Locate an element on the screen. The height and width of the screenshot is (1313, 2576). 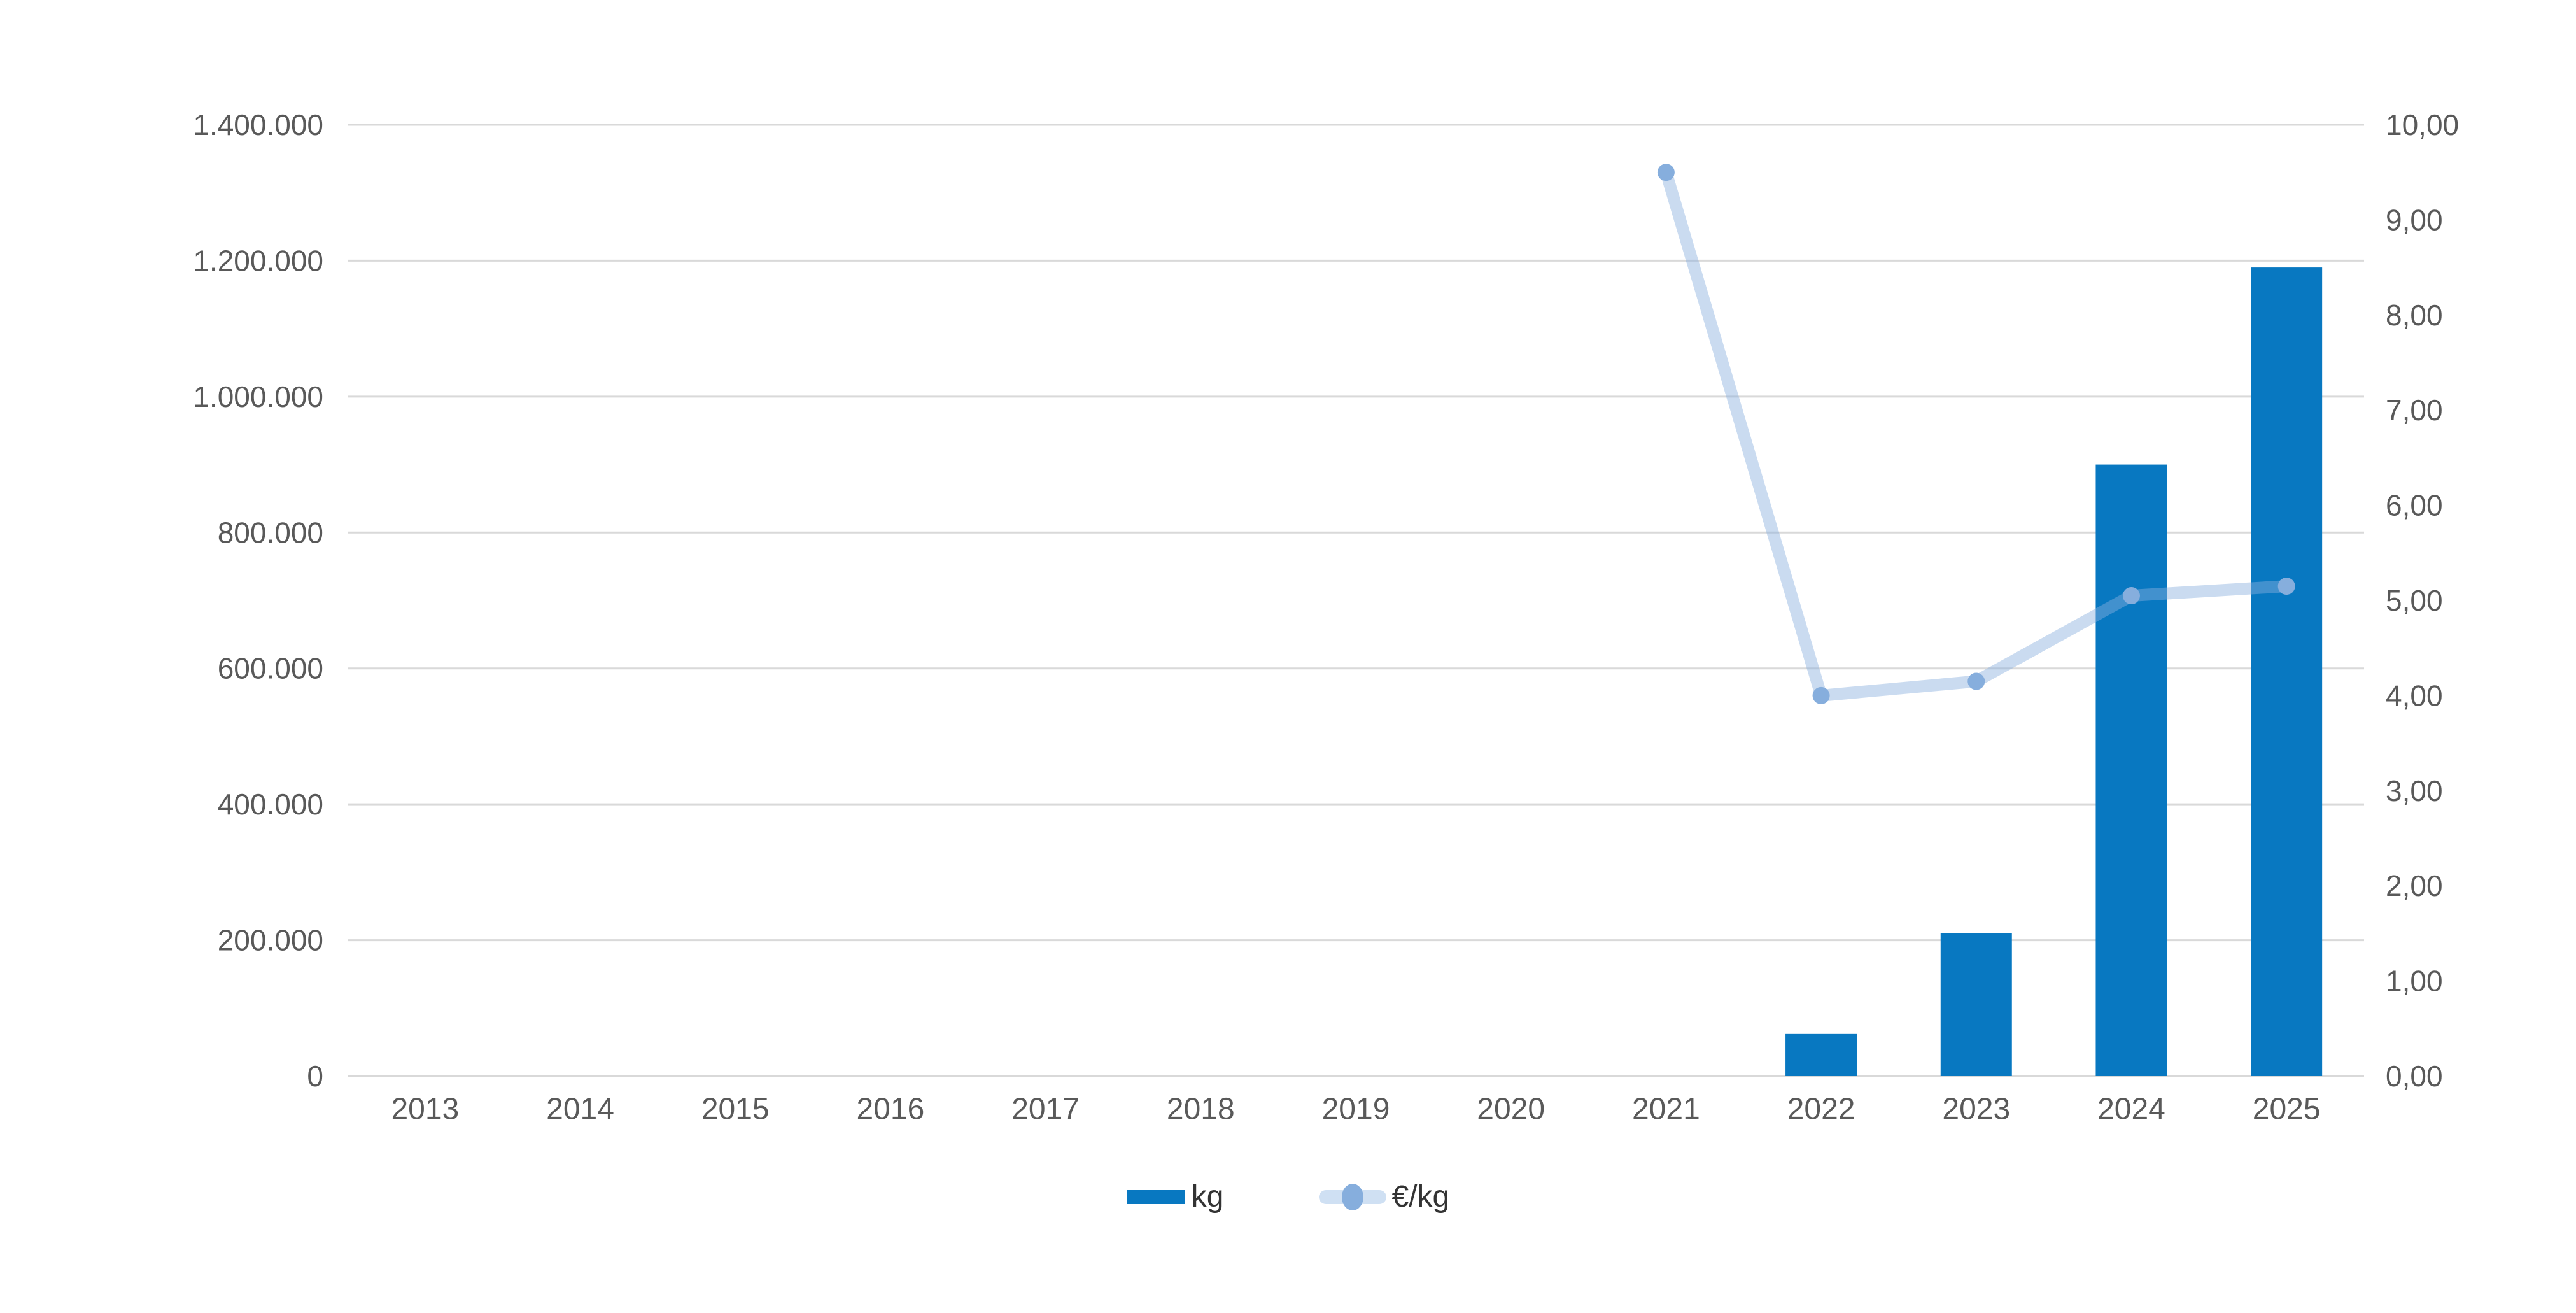
line-series-marker-dot is located at coordinates (1353, 1197).